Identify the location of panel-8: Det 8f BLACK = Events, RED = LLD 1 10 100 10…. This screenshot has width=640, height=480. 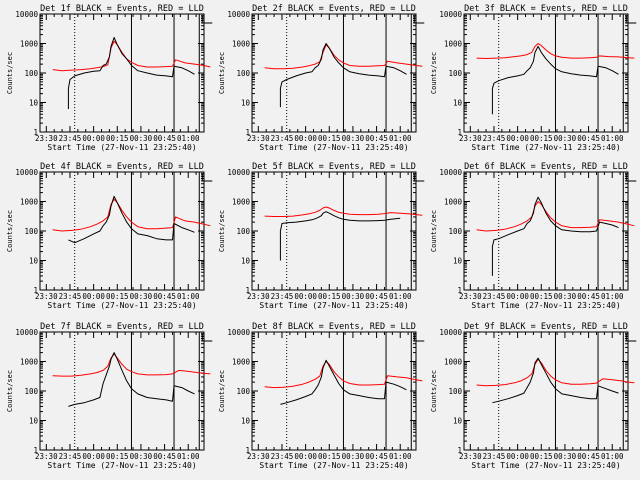
(321, 396).